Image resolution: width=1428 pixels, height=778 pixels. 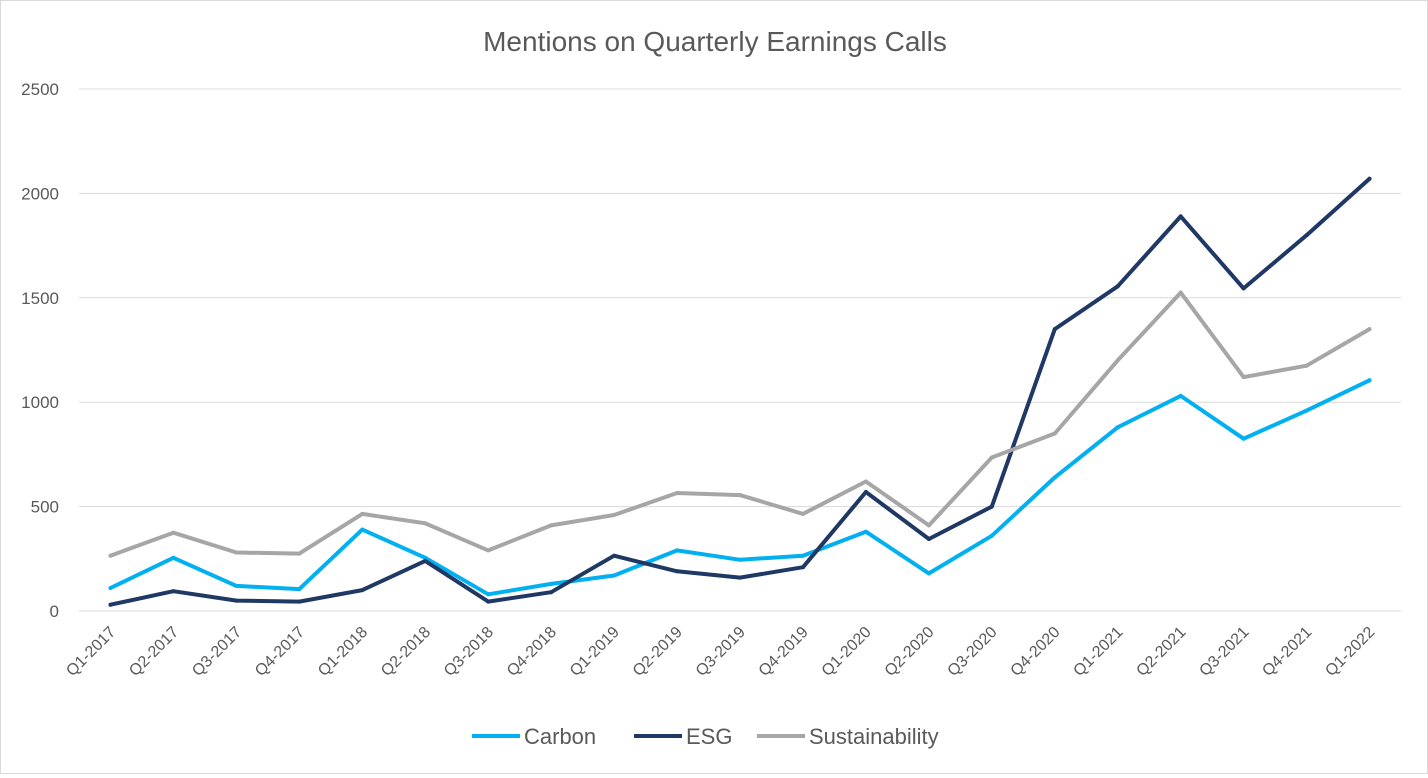 What do you see at coordinates (709, 736) in the screenshot?
I see `legend-label-esg: ESG` at bounding box center [709, 736].